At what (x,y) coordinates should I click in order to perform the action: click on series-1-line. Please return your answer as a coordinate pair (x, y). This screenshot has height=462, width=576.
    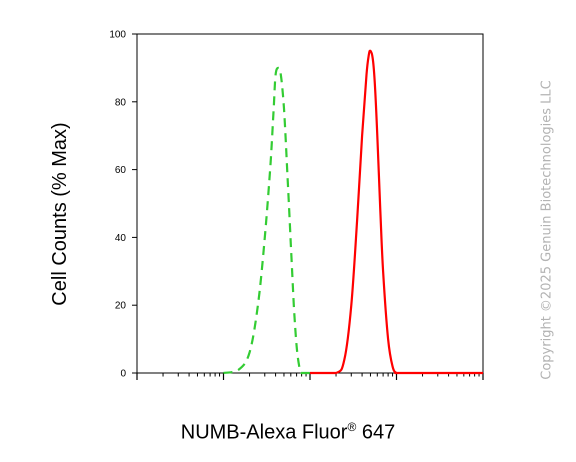
    Looking at the image, I should click on (266, 220).